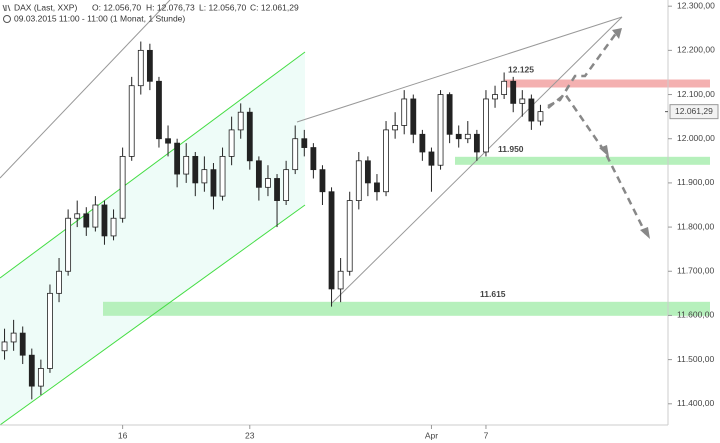 This screenshot has width=720, height=443. I want to click on x-tick-label: 23, so click(250, 435).